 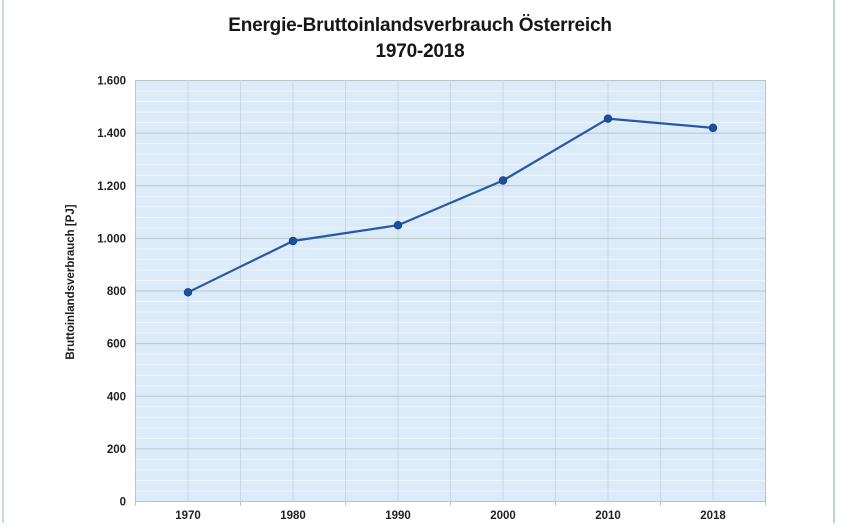 I want to click on chart-title-line2: 1970-2018, so click(x=420, y=51).